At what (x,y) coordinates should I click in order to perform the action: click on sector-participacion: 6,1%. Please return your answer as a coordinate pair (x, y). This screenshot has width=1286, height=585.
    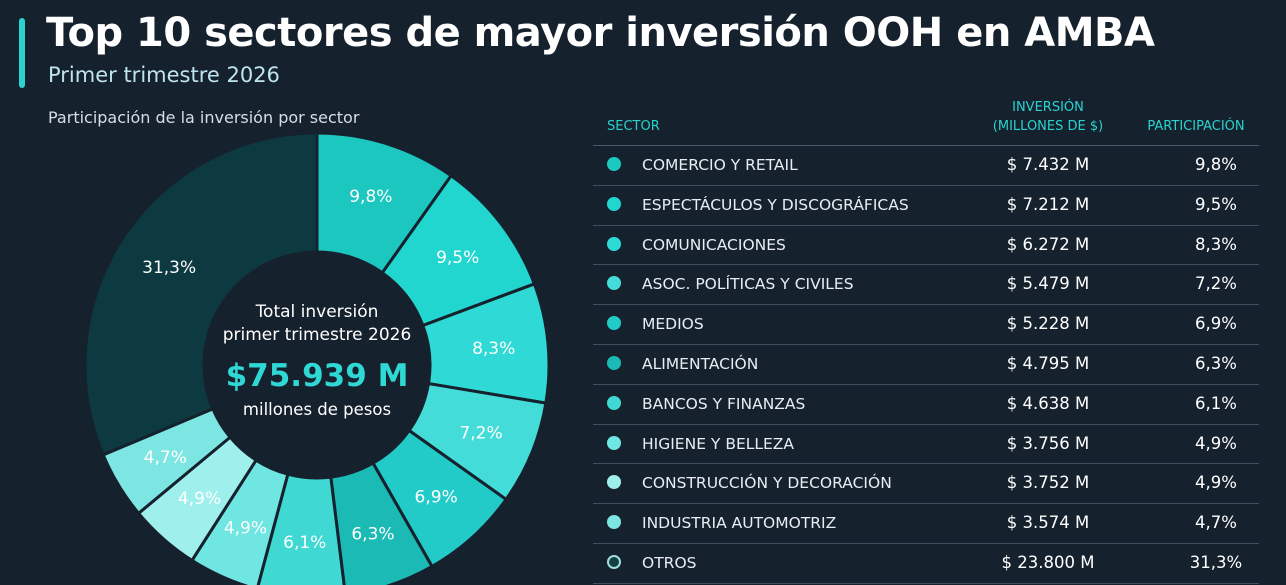
    Looking at the image, I should click on (1216, 403).